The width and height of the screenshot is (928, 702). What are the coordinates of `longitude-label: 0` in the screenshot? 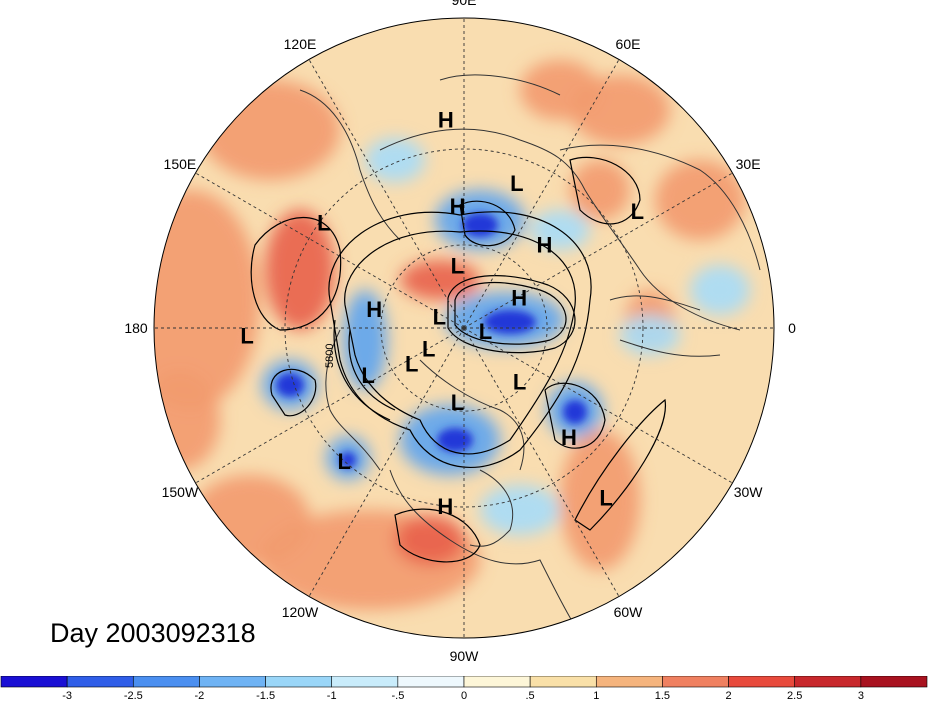 It's located at (792, 328).